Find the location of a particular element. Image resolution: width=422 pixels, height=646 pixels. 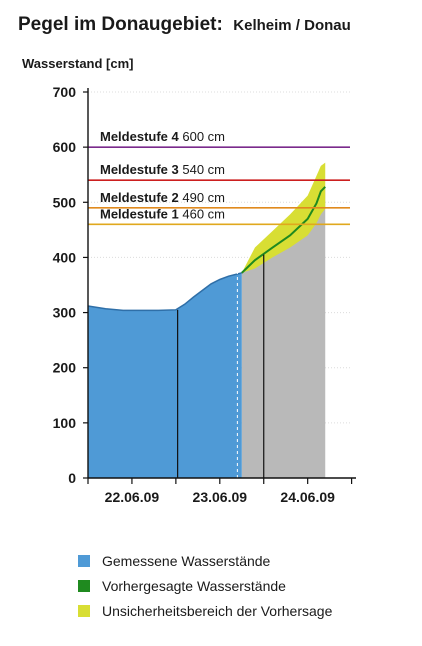

forecast-line is located at coordinates (283, 230).